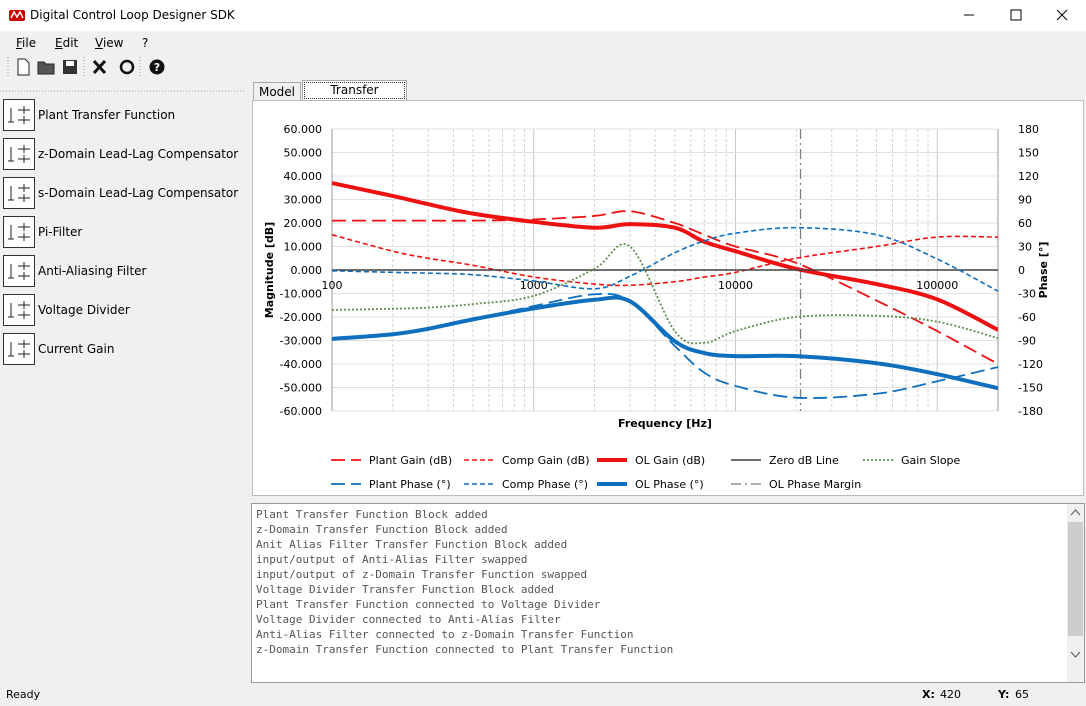  What do you see at coordinates (23, 67) in the screenshot?
I see `new-button` at bounding box center [23, 67].